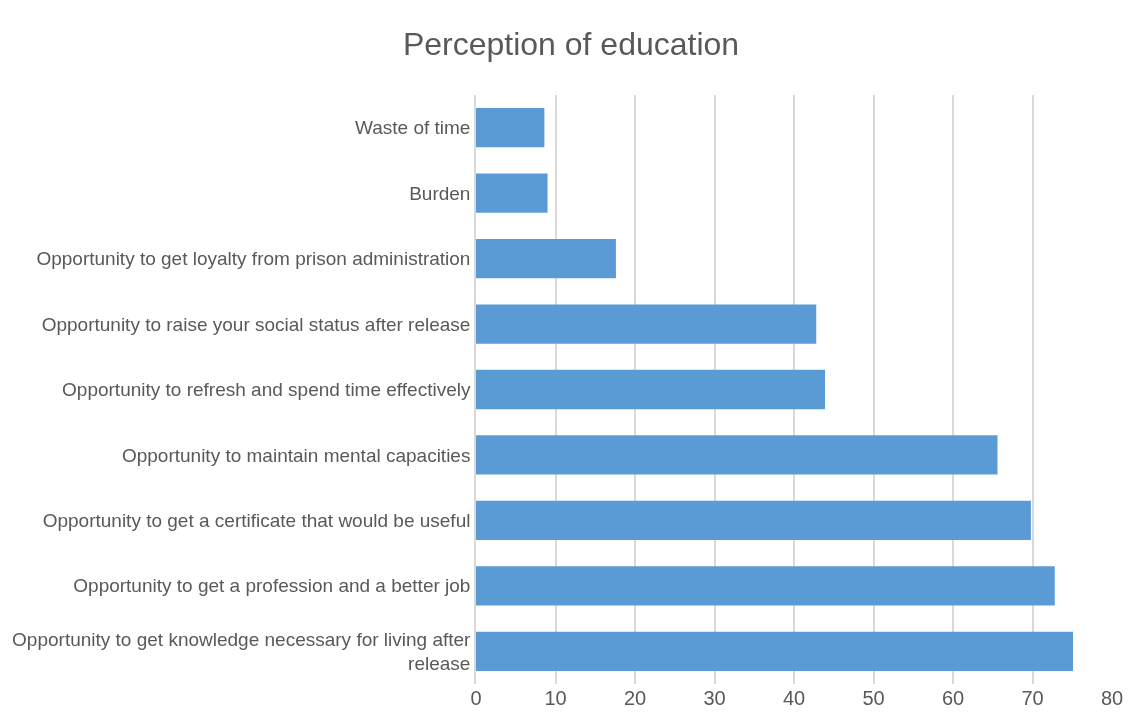 This screenshot has width=1142, height=724. What do you see at coordinates (256, 324) in the screenshot?
I see `y-tick-label: Opportunity to raise your social status after release` at bounding box center [256, 324].